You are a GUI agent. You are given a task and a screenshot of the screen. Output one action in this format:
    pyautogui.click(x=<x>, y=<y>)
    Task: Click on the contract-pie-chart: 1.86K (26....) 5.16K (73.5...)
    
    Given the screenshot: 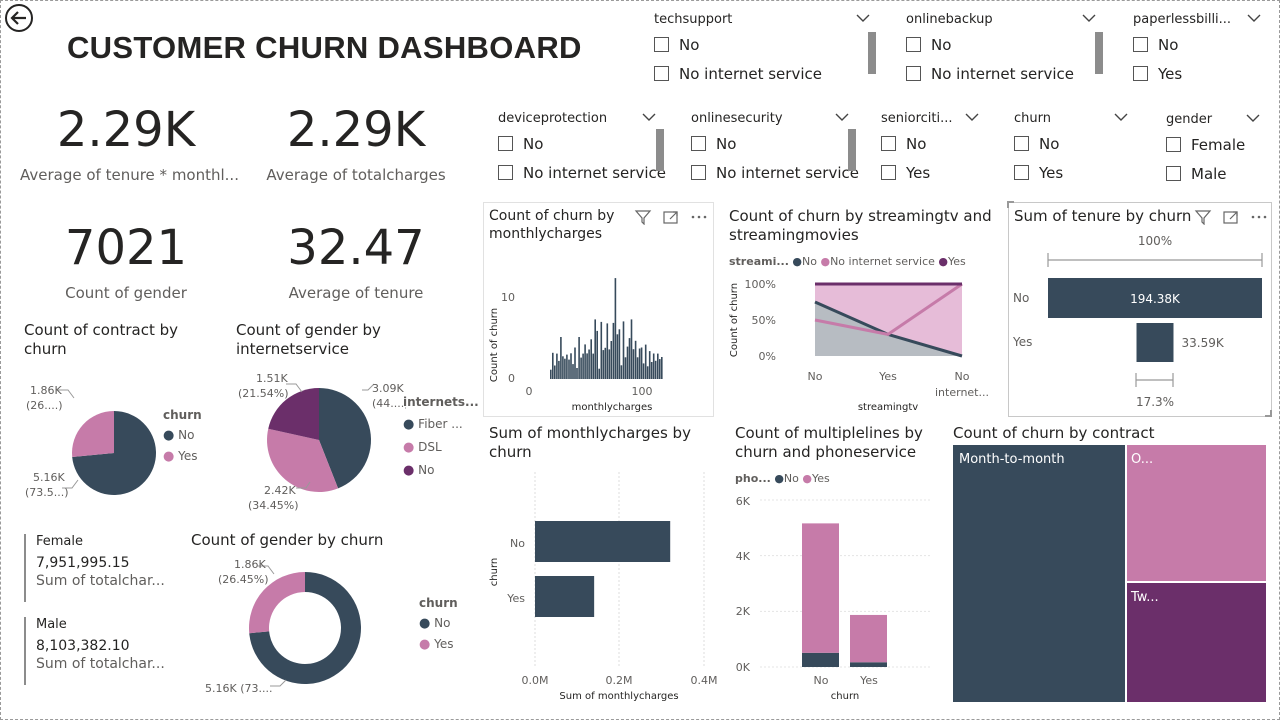 What is the action you would take?
    pyautogui.click(x=120, y=441)
    